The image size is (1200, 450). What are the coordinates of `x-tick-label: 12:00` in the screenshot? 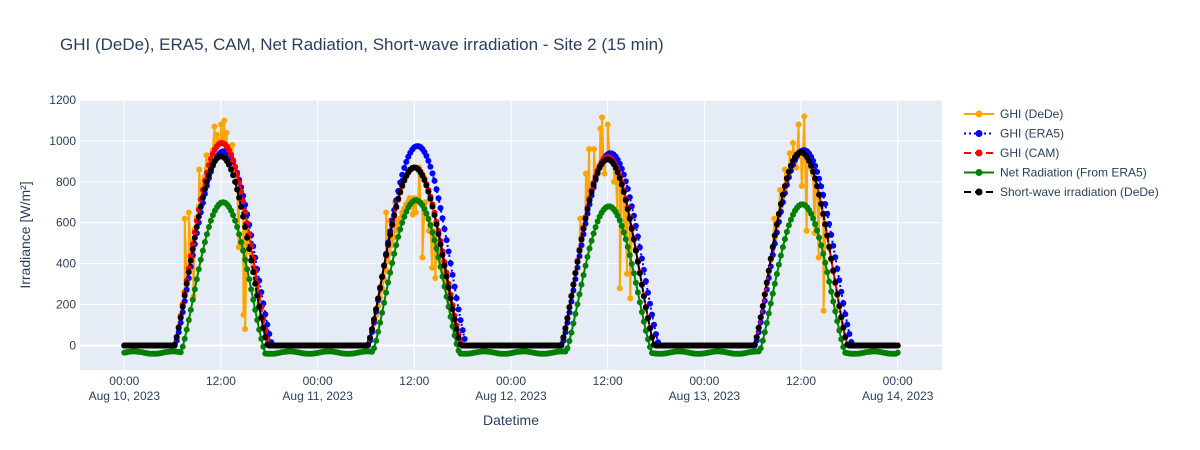 It's located at (608, 381).